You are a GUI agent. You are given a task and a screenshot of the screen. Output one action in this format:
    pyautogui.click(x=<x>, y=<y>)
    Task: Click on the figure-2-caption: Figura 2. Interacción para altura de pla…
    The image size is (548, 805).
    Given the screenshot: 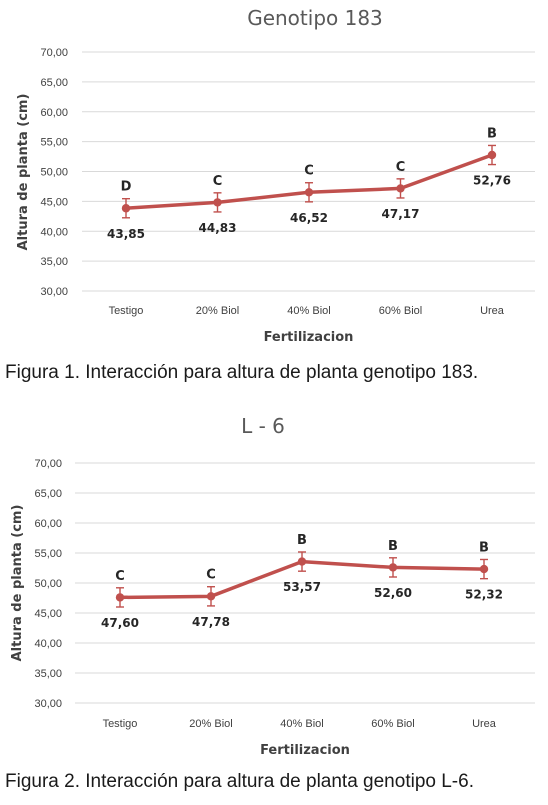 What is the action you would take?
    pyautogui.click(x=239, y=781)
    